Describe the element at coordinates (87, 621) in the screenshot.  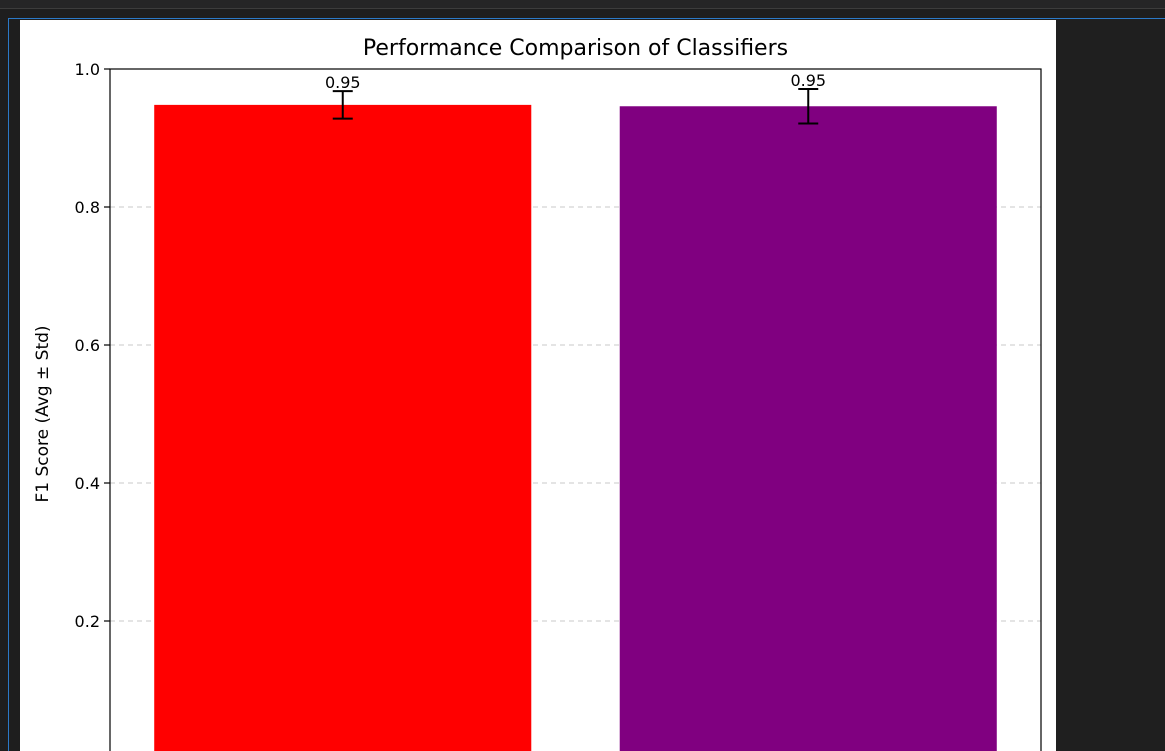
I see `y-tick-label: 0.2` at that location.